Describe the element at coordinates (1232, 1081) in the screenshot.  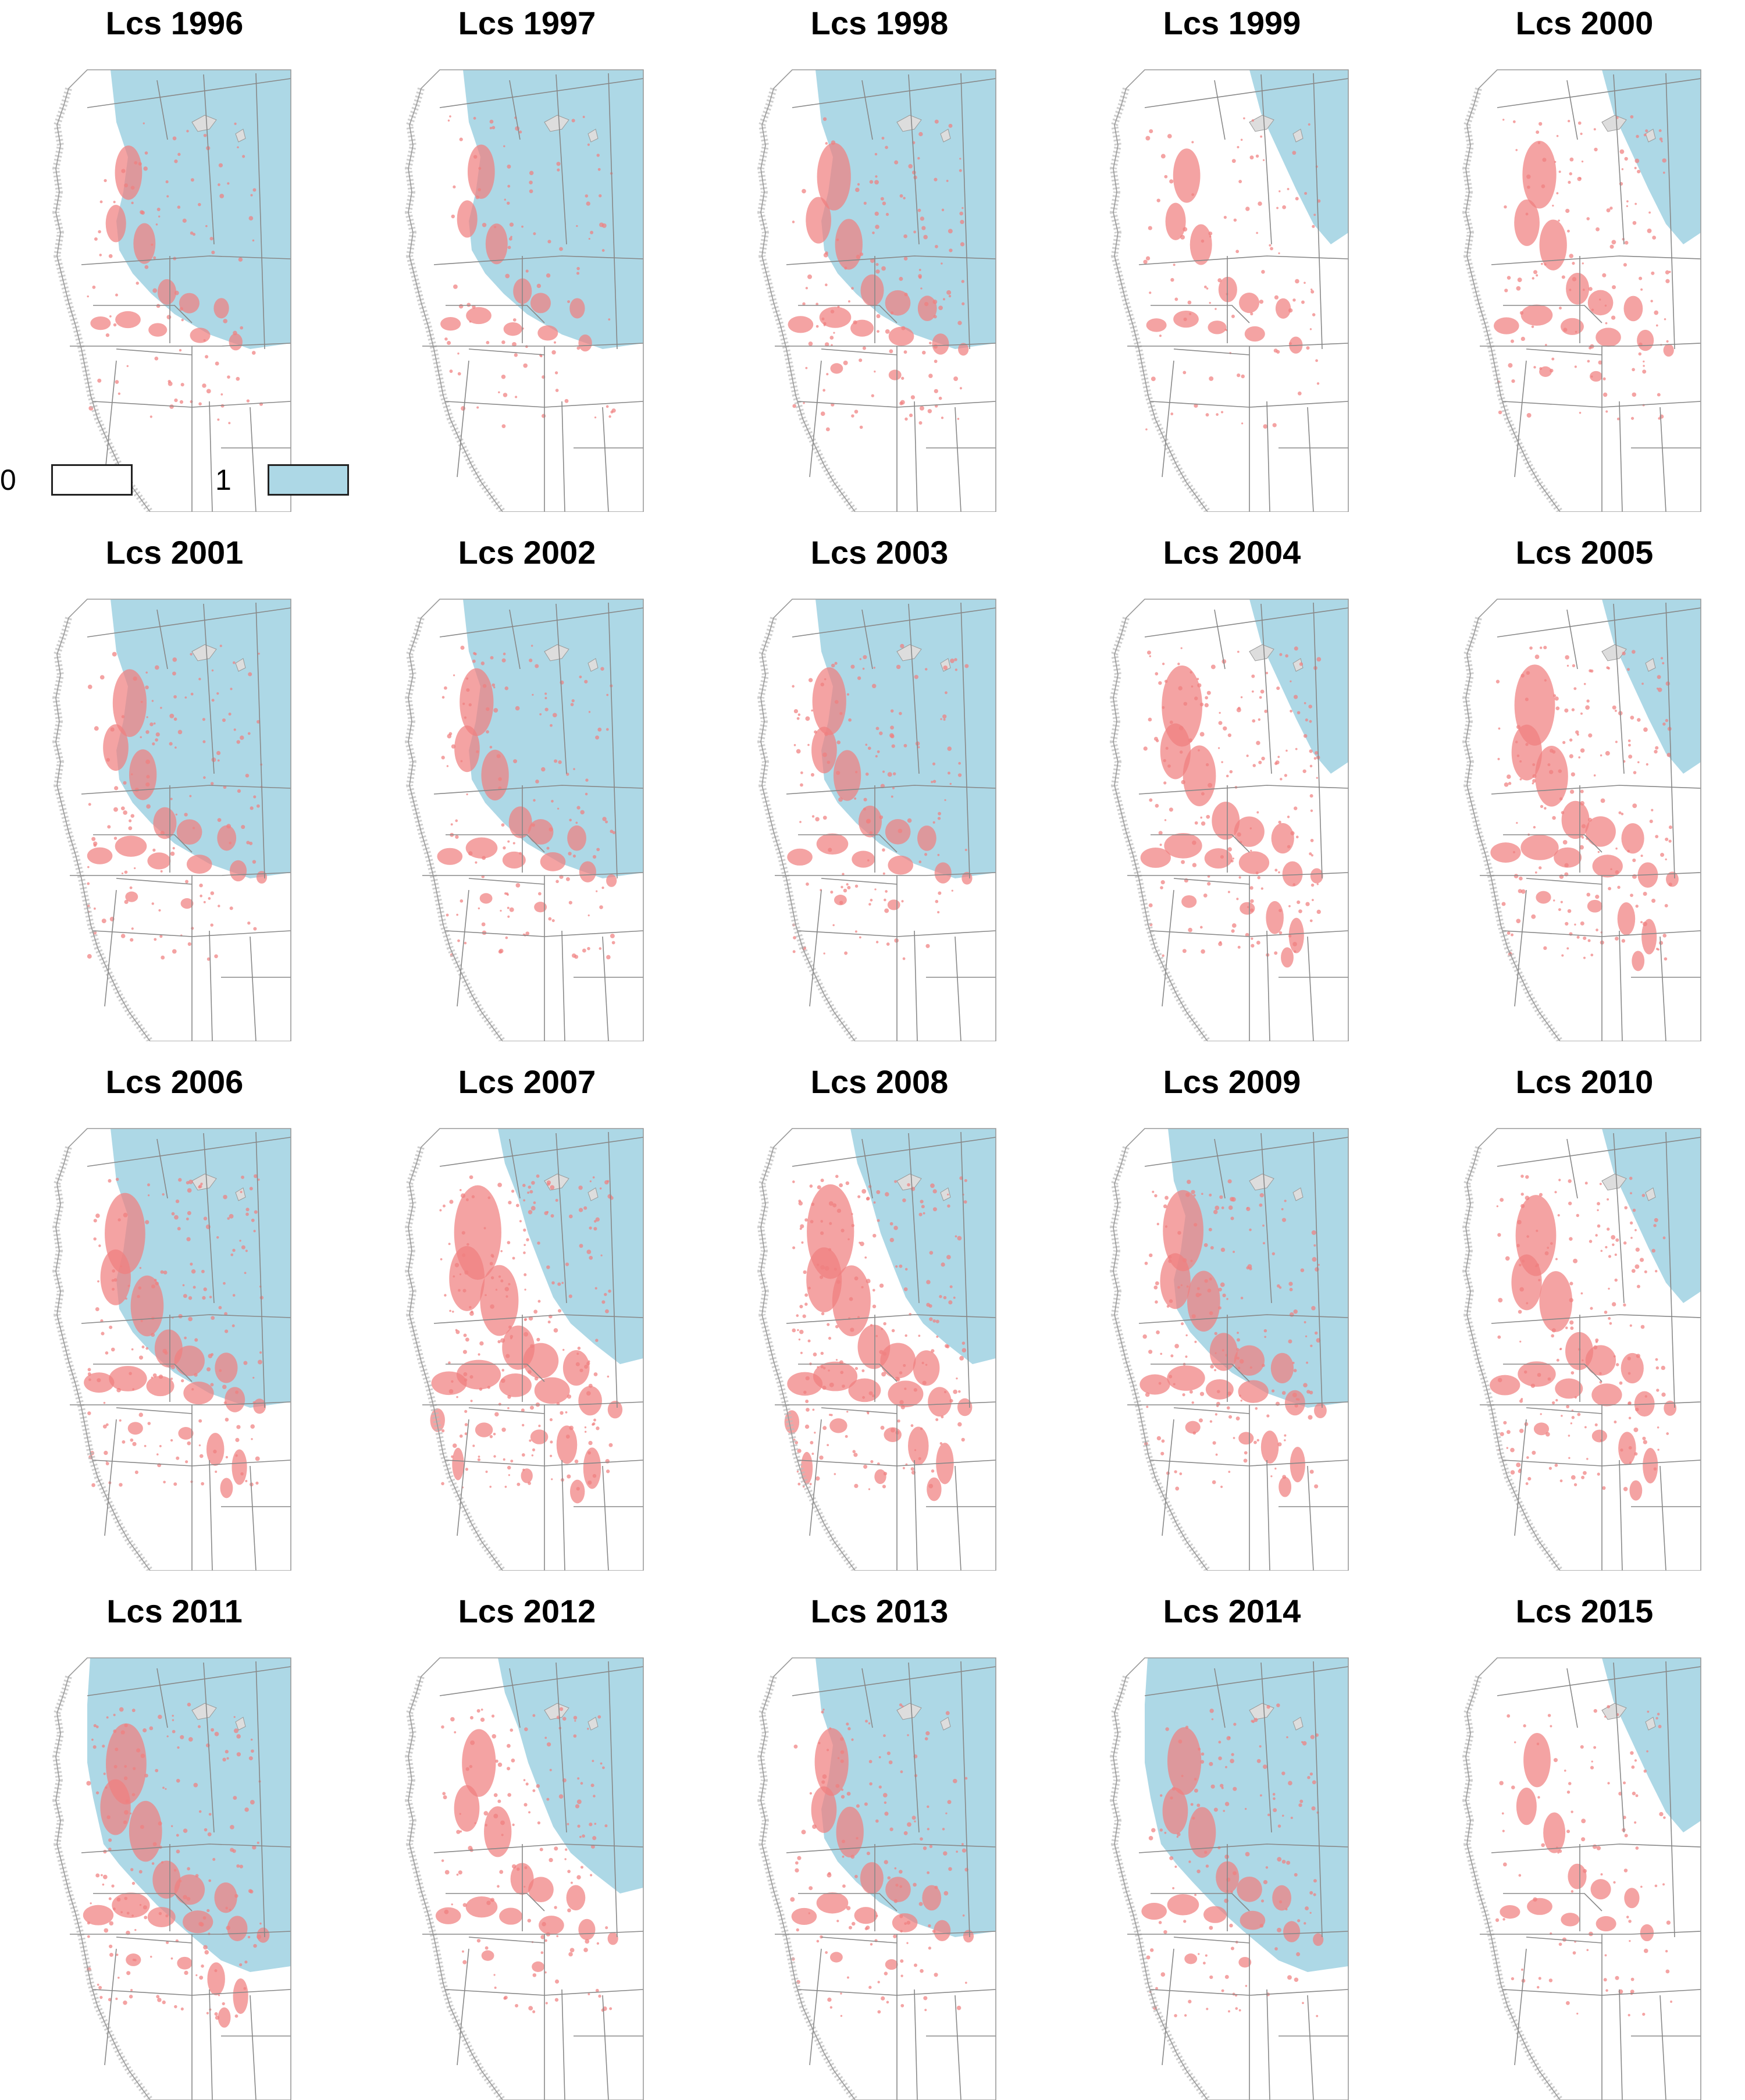
I see `panel-title: Lcs 2009` at that location.